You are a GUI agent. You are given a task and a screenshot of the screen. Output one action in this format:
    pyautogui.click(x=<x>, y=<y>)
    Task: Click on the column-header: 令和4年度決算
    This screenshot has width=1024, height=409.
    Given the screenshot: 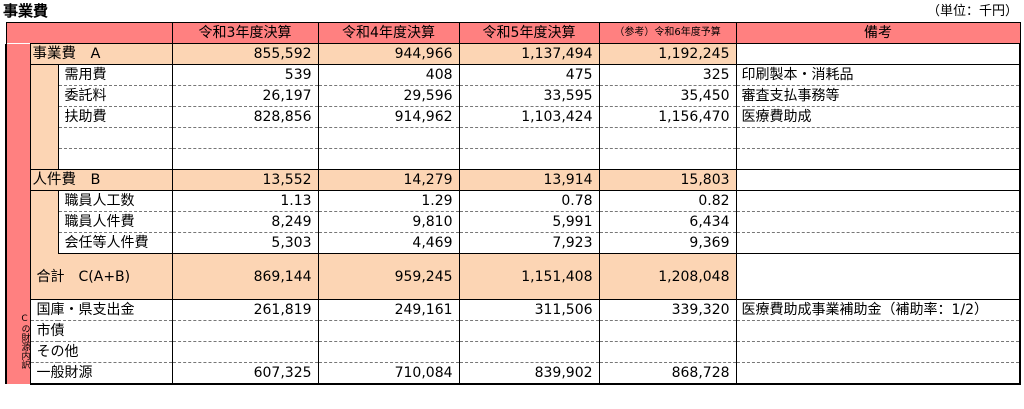 What is the action you would take?
    pyautogui.click(x=388, y=33)
    